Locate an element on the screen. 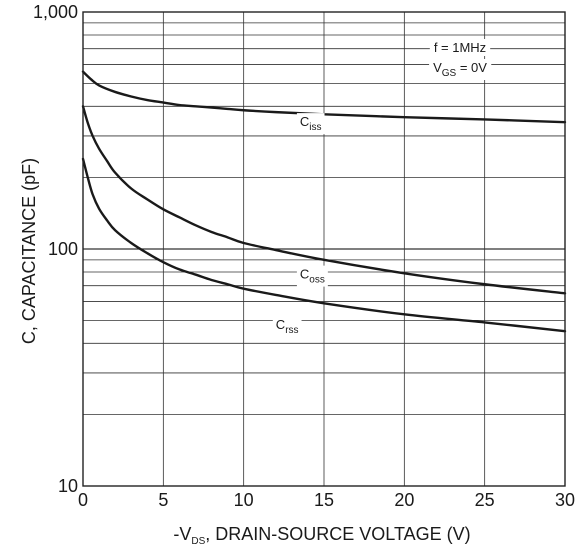 The image size is (577, 548). series-label-rss: Crss is located at coordinates (287, 326).